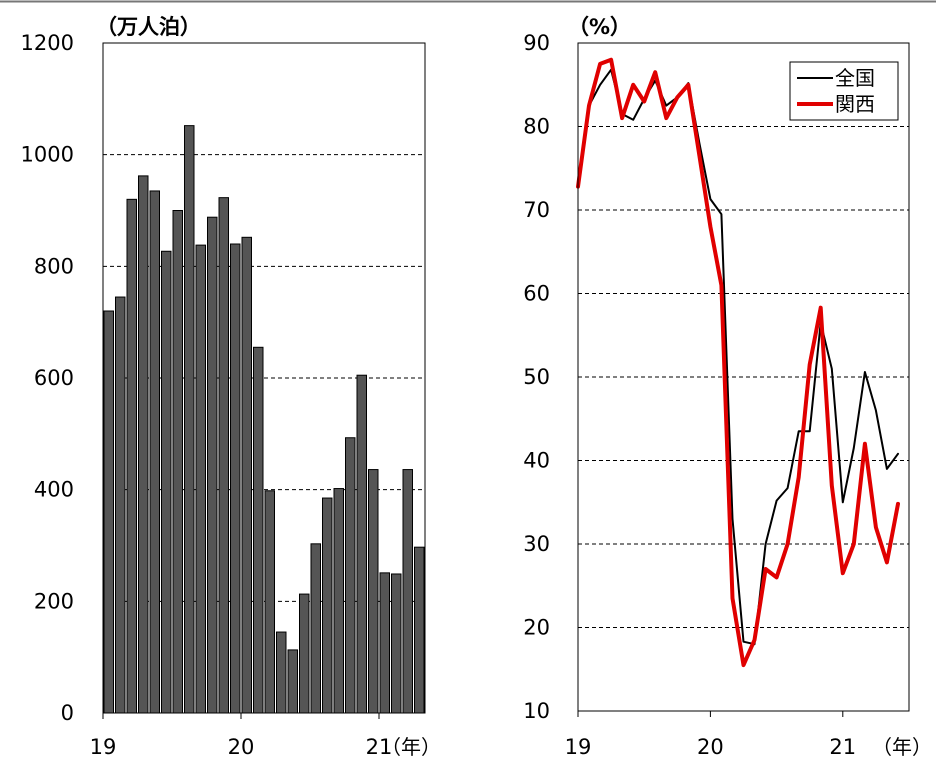 This screenshot has width=936, height=759. I want to click on y-tick-label: 0, so click(67, 713).